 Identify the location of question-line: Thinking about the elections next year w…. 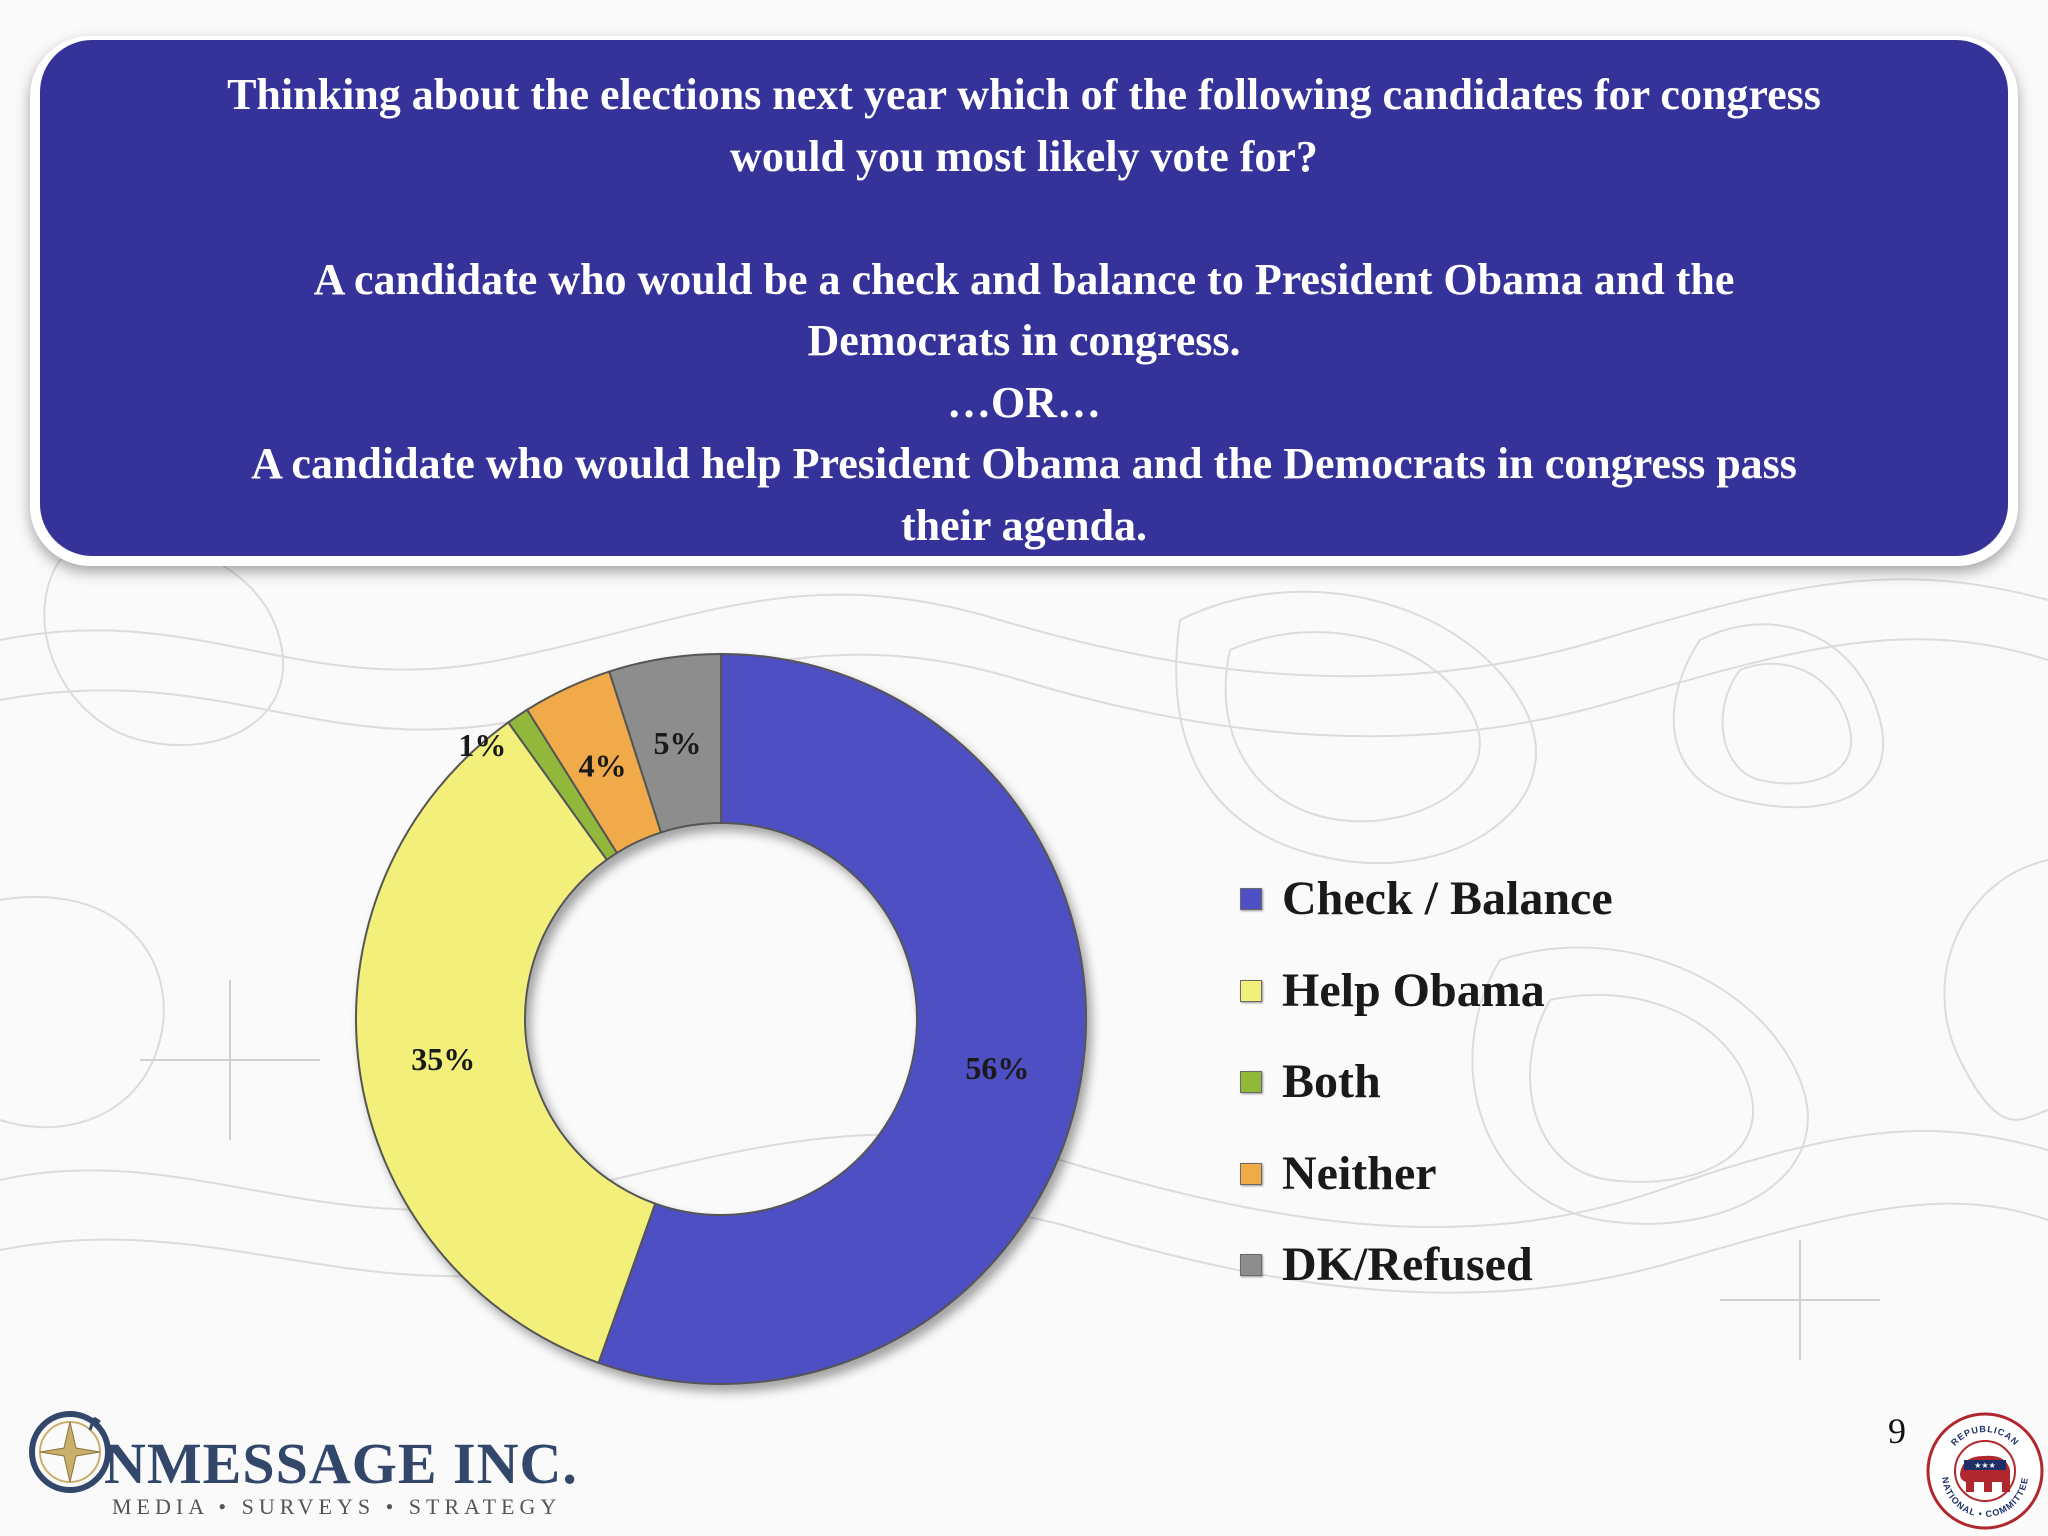
(1024, 94).